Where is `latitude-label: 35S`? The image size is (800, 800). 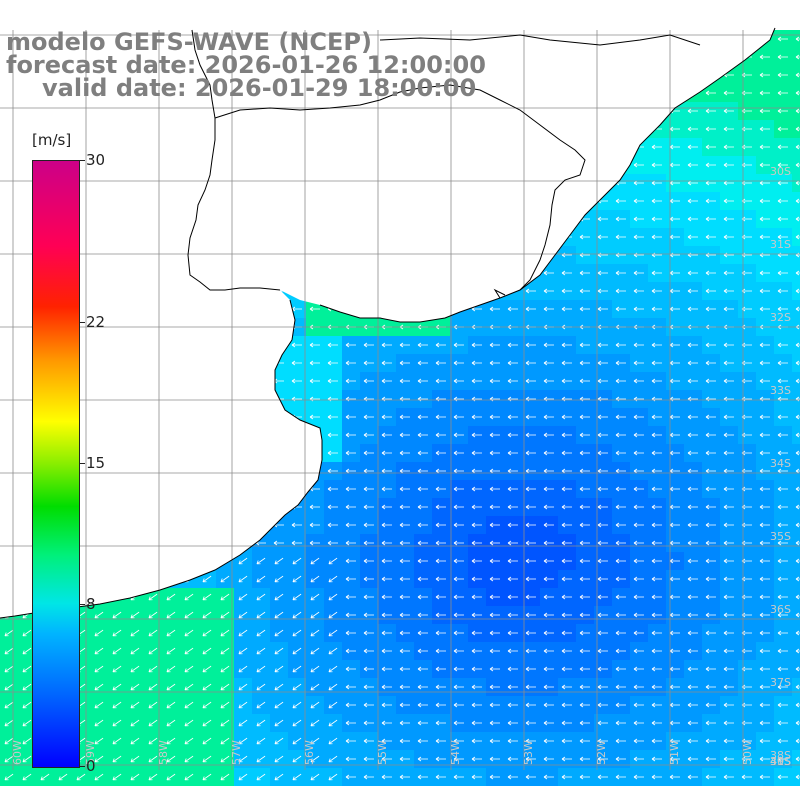
latitude-label: 35S is located at coordinates (780, 536).